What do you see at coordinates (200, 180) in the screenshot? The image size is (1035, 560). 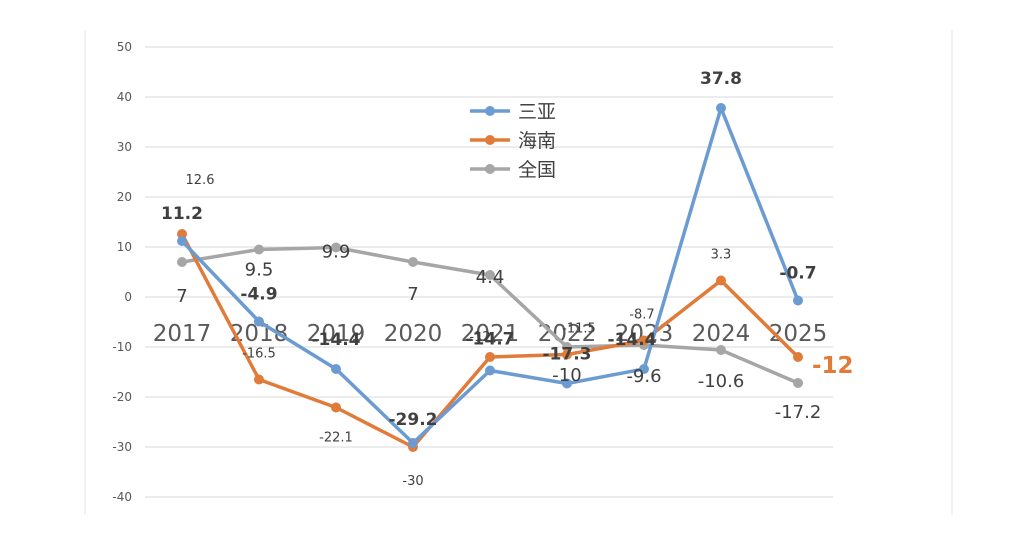 I see `data-label: 12.6` at bounding box center [200, 180].